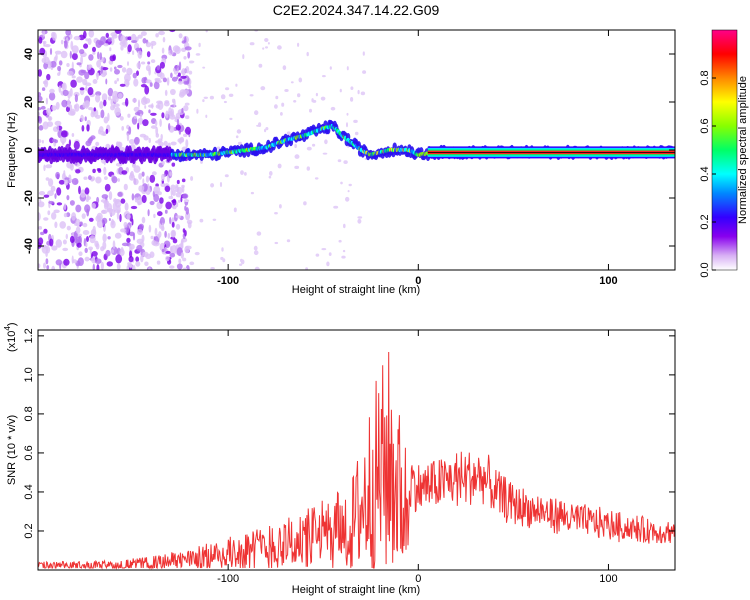 This screenshot has height=600, width=750. Describe the element at coordinates (29, 491) in the screenshot. I see `y-tick-label: 0.4` at that location.